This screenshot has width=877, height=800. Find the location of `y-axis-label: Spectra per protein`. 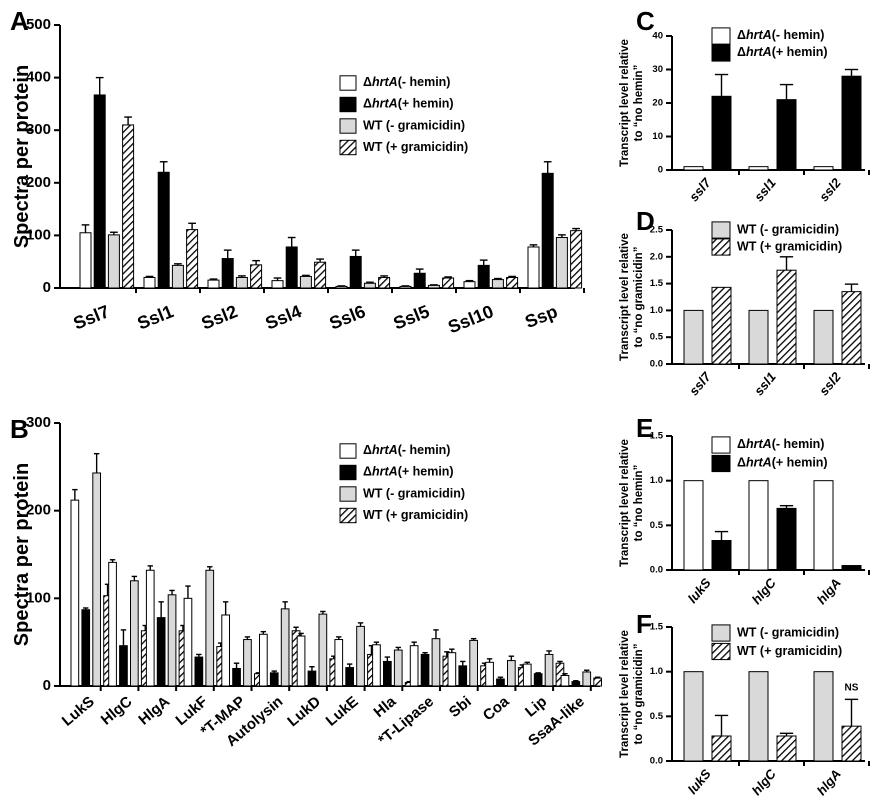

y-axis-label: Spectra per protein is located at coordinates (22, 156).